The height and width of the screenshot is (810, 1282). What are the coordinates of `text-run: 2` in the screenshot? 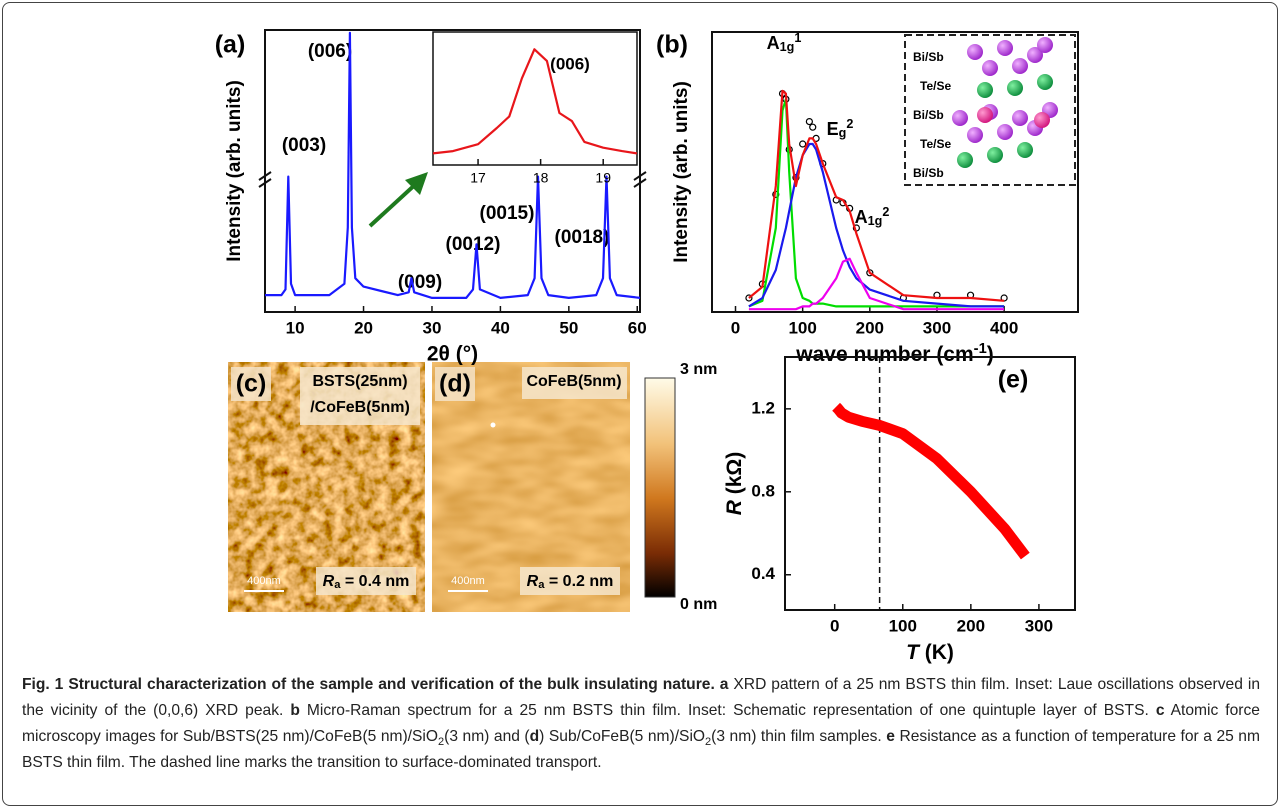 It's located at (849, 124).